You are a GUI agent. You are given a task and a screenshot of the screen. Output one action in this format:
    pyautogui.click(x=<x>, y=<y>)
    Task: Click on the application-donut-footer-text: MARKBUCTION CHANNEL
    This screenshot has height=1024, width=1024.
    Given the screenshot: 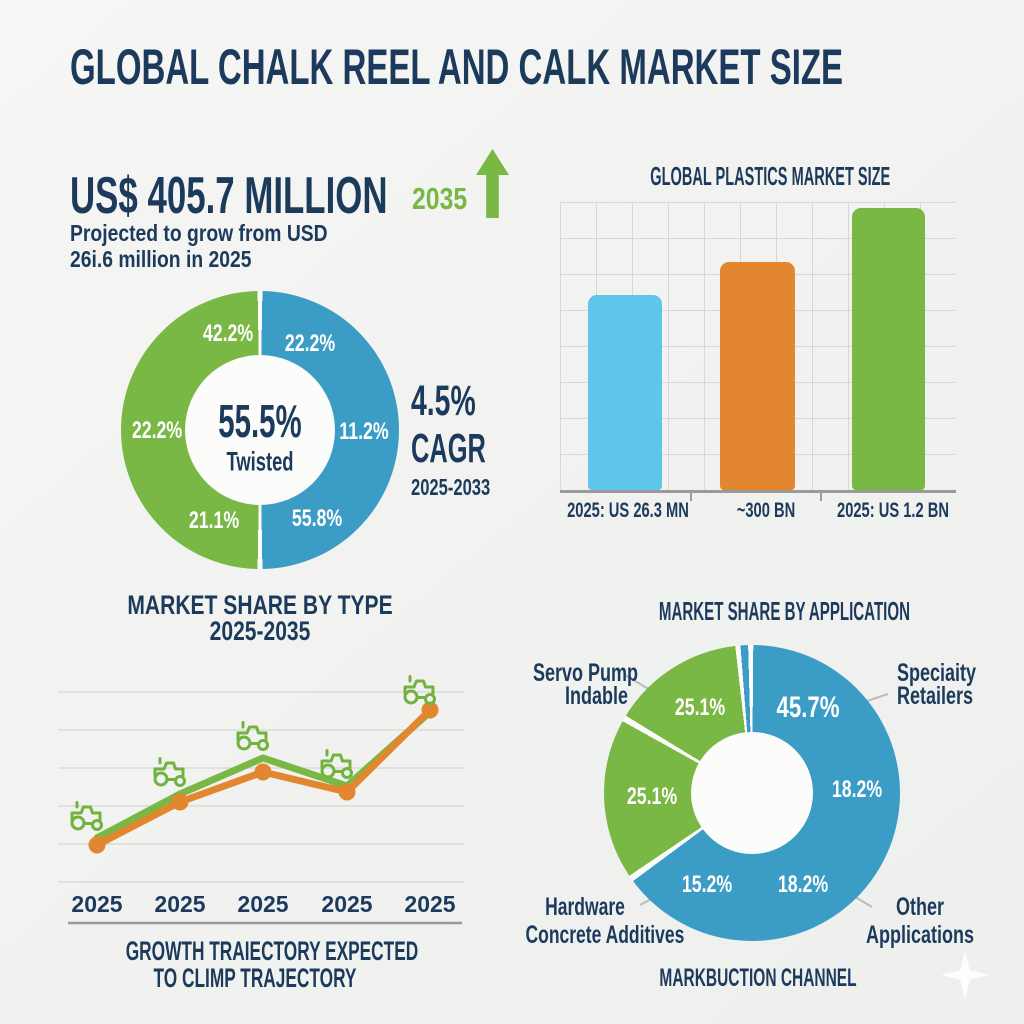 What is the action you would take?
    pyautogui.click(x=758, y=978)
    